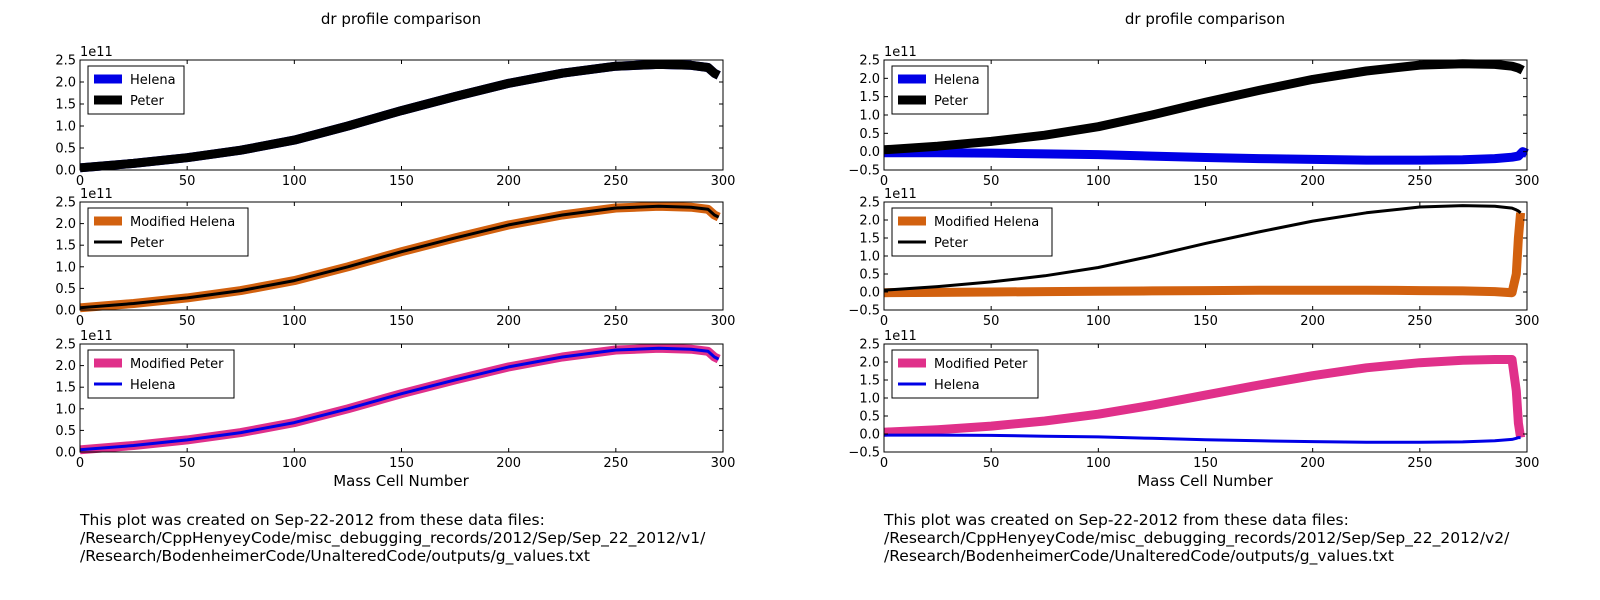  Describe the element at coordinates (1205, 481) in the screenshot. I see `x-axis-label-right: Mass Cell Number` at that location.